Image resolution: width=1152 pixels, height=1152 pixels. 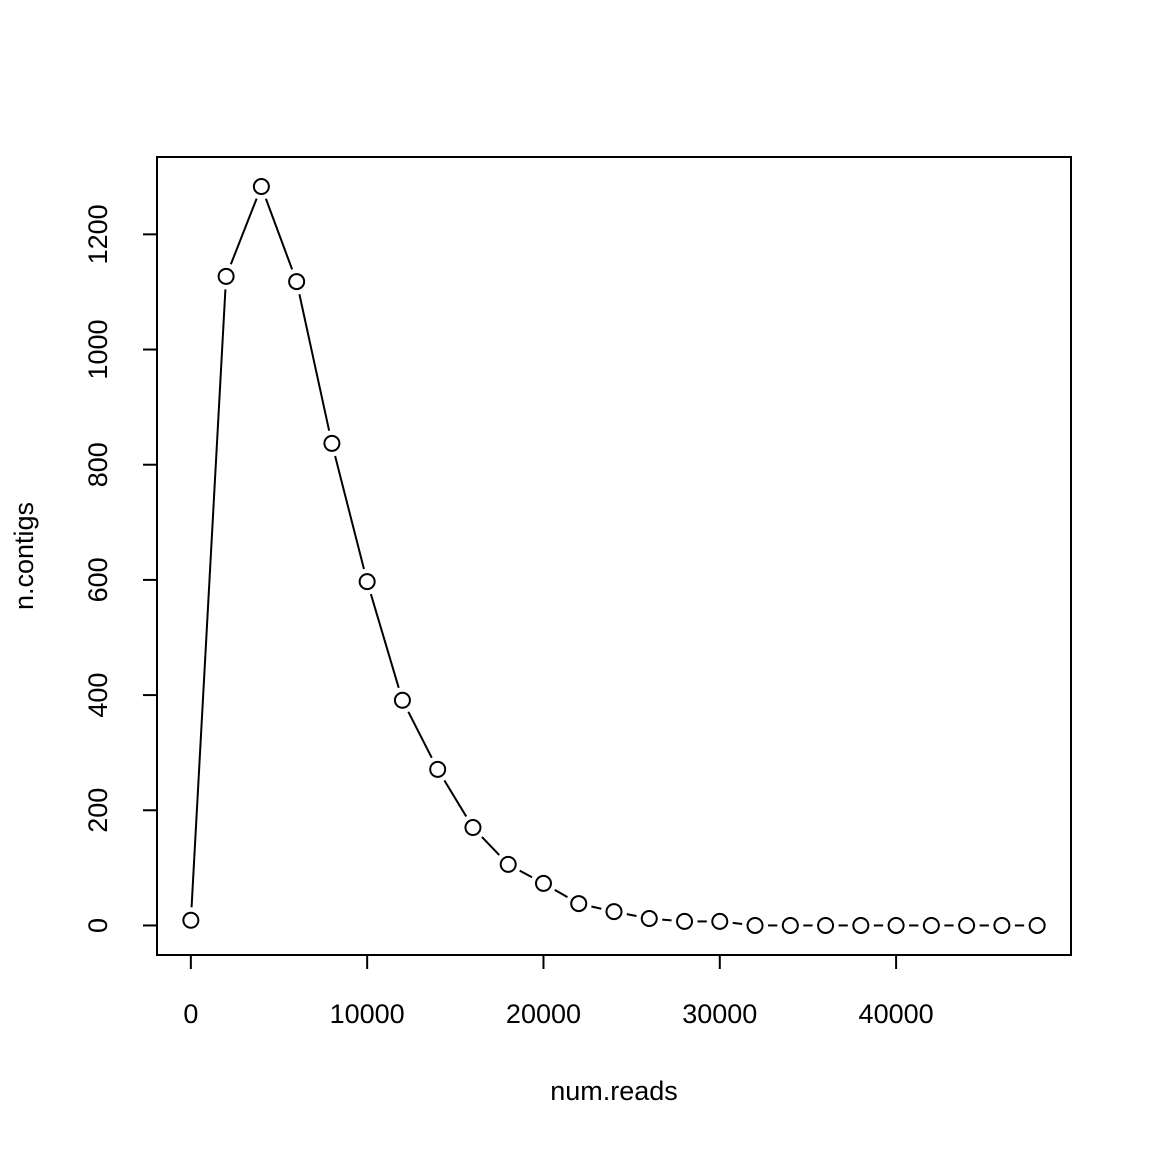 What do you see at coordinates (614, 1091) in the screenshot?
I see `x-axis-label: num.reads` at bounding box center [614, 1091].